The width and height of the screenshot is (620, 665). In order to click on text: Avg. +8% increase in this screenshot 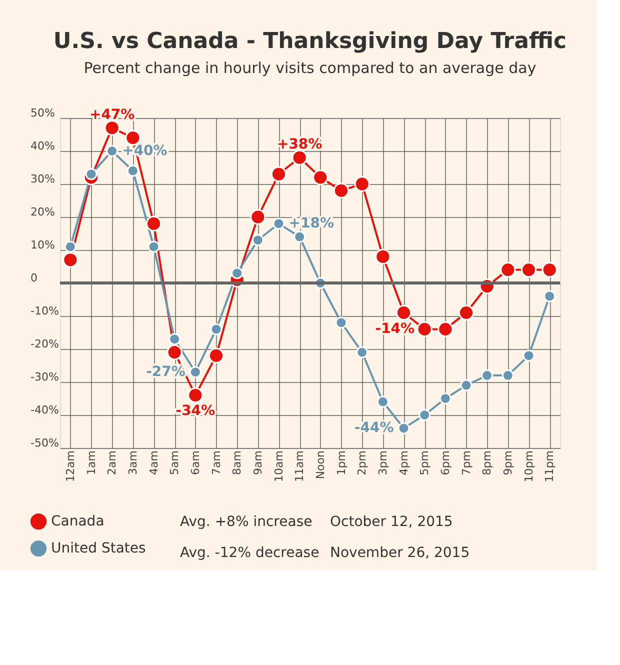, I will do `click(246, 522)`.